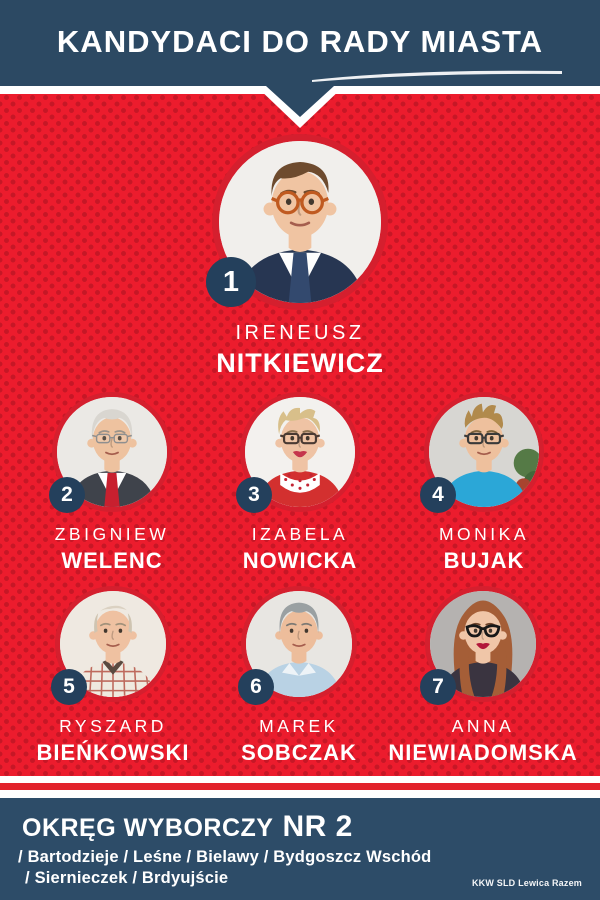 This screenshot has width=600, height=900. I want to click on candidate-last-name: NITKIEWICZ, so click(300, 363).